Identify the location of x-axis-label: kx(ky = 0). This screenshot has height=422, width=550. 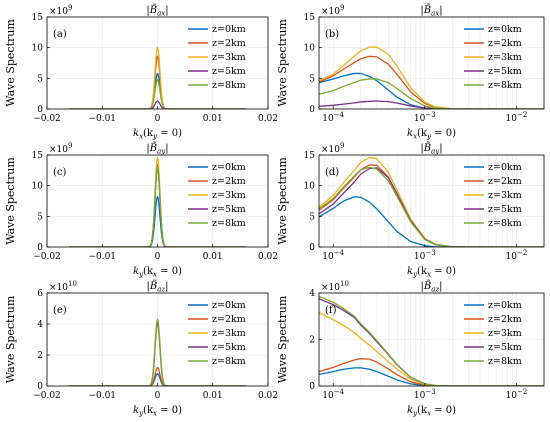
(157, 134).